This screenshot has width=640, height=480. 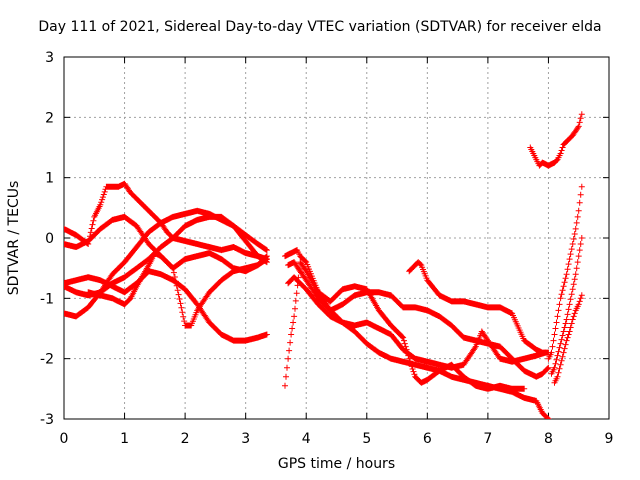 What do you see at coordinates (47, 360) in the screenshot?
I see `y-tick-label: -2` at bounding box center [47, 360].